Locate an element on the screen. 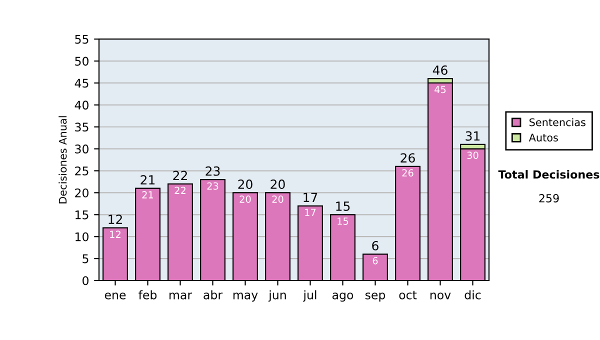 Image resolution: width=600 pixels, height=340 pixels. y-tick-label: 35 is located at coordinates (81, 127).